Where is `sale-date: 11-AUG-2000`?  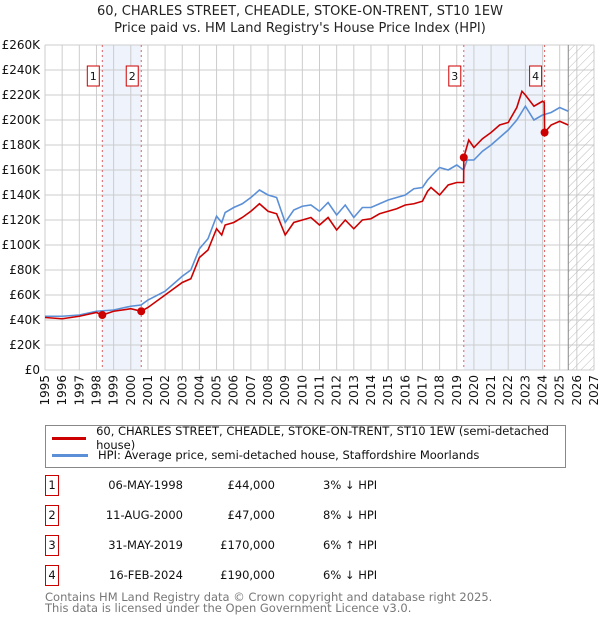
sale-date: 11-AUG-2000 is located at coordinates (144, 515).